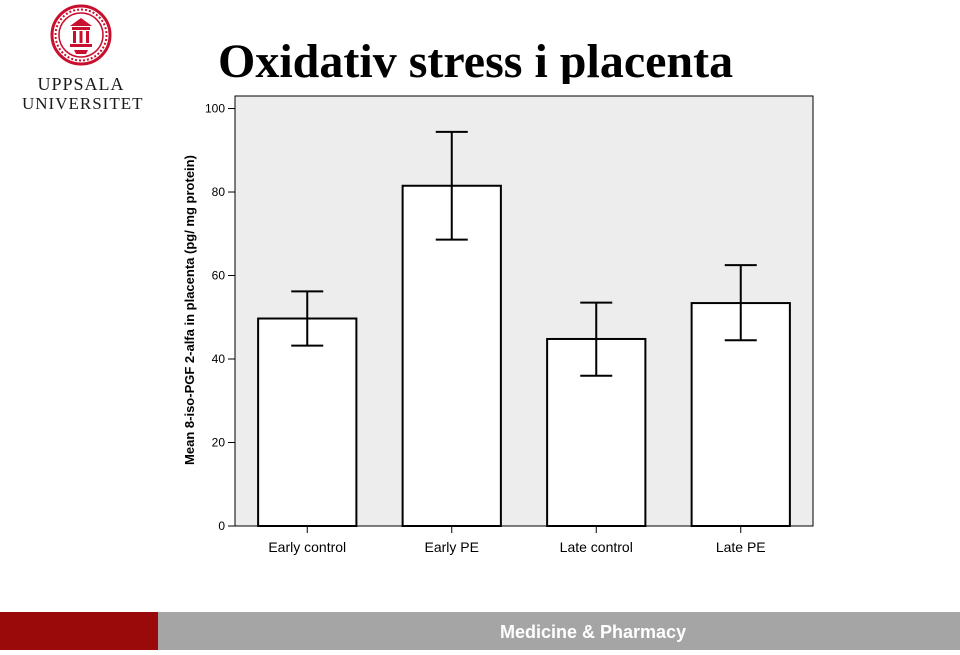 The width and height of the screenshot is (960, 655). What do you see at coordinates (517, 540) in the screenshot?
I see `x-axis-labels: Early control Early PE Late control Late PE` at bounding box center [517, 540].